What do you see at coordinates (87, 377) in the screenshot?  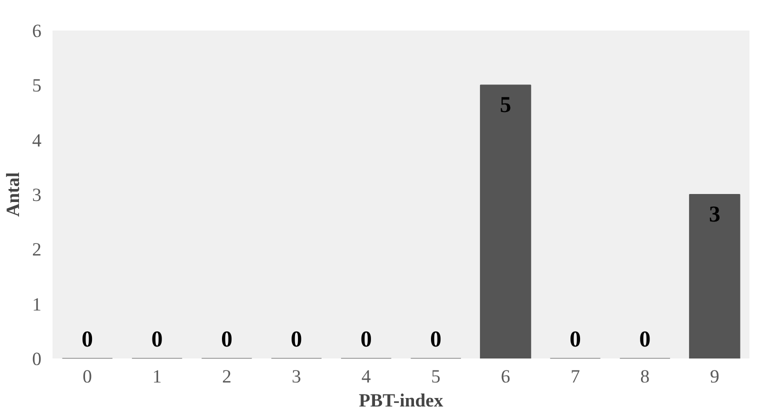 I see `x-tick-label: 0` at bounding box center [87, 377].